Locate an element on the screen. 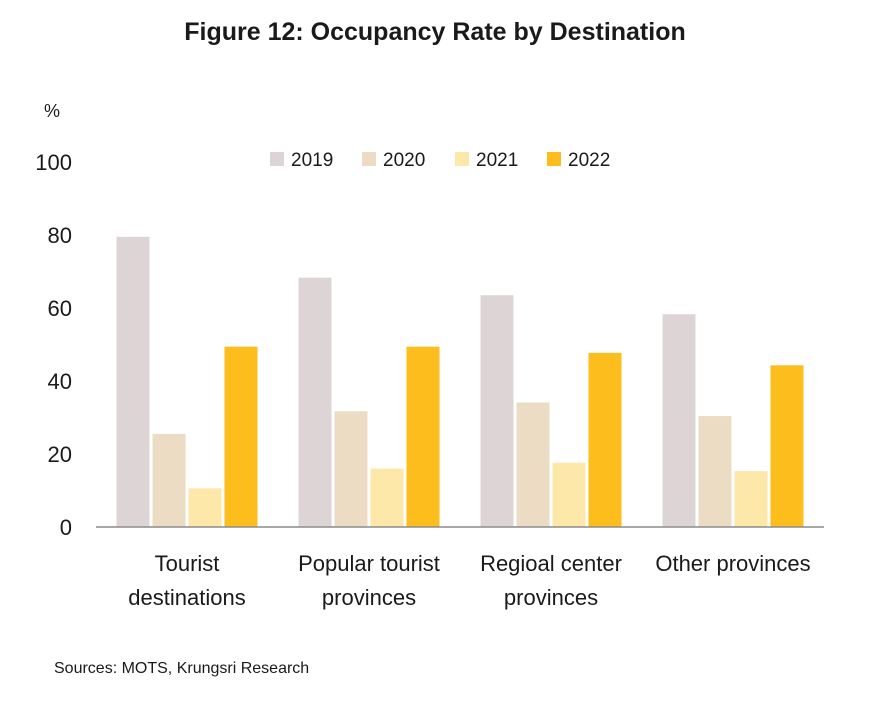  legend-label-2019: 2019 is located at coordinates (312, 160).